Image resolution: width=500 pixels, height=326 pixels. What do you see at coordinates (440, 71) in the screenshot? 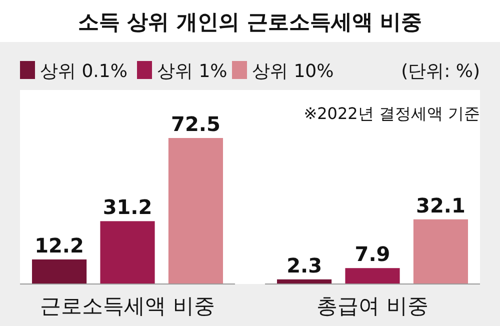
I see `text: (단위: %)` at bounding box center [440, 71].